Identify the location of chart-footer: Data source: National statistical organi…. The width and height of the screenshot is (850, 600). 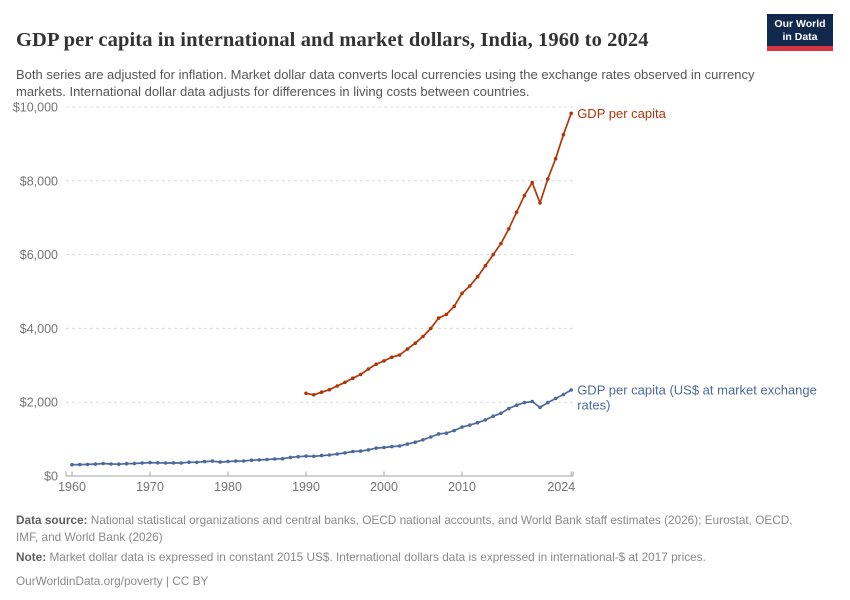
(416, 551).